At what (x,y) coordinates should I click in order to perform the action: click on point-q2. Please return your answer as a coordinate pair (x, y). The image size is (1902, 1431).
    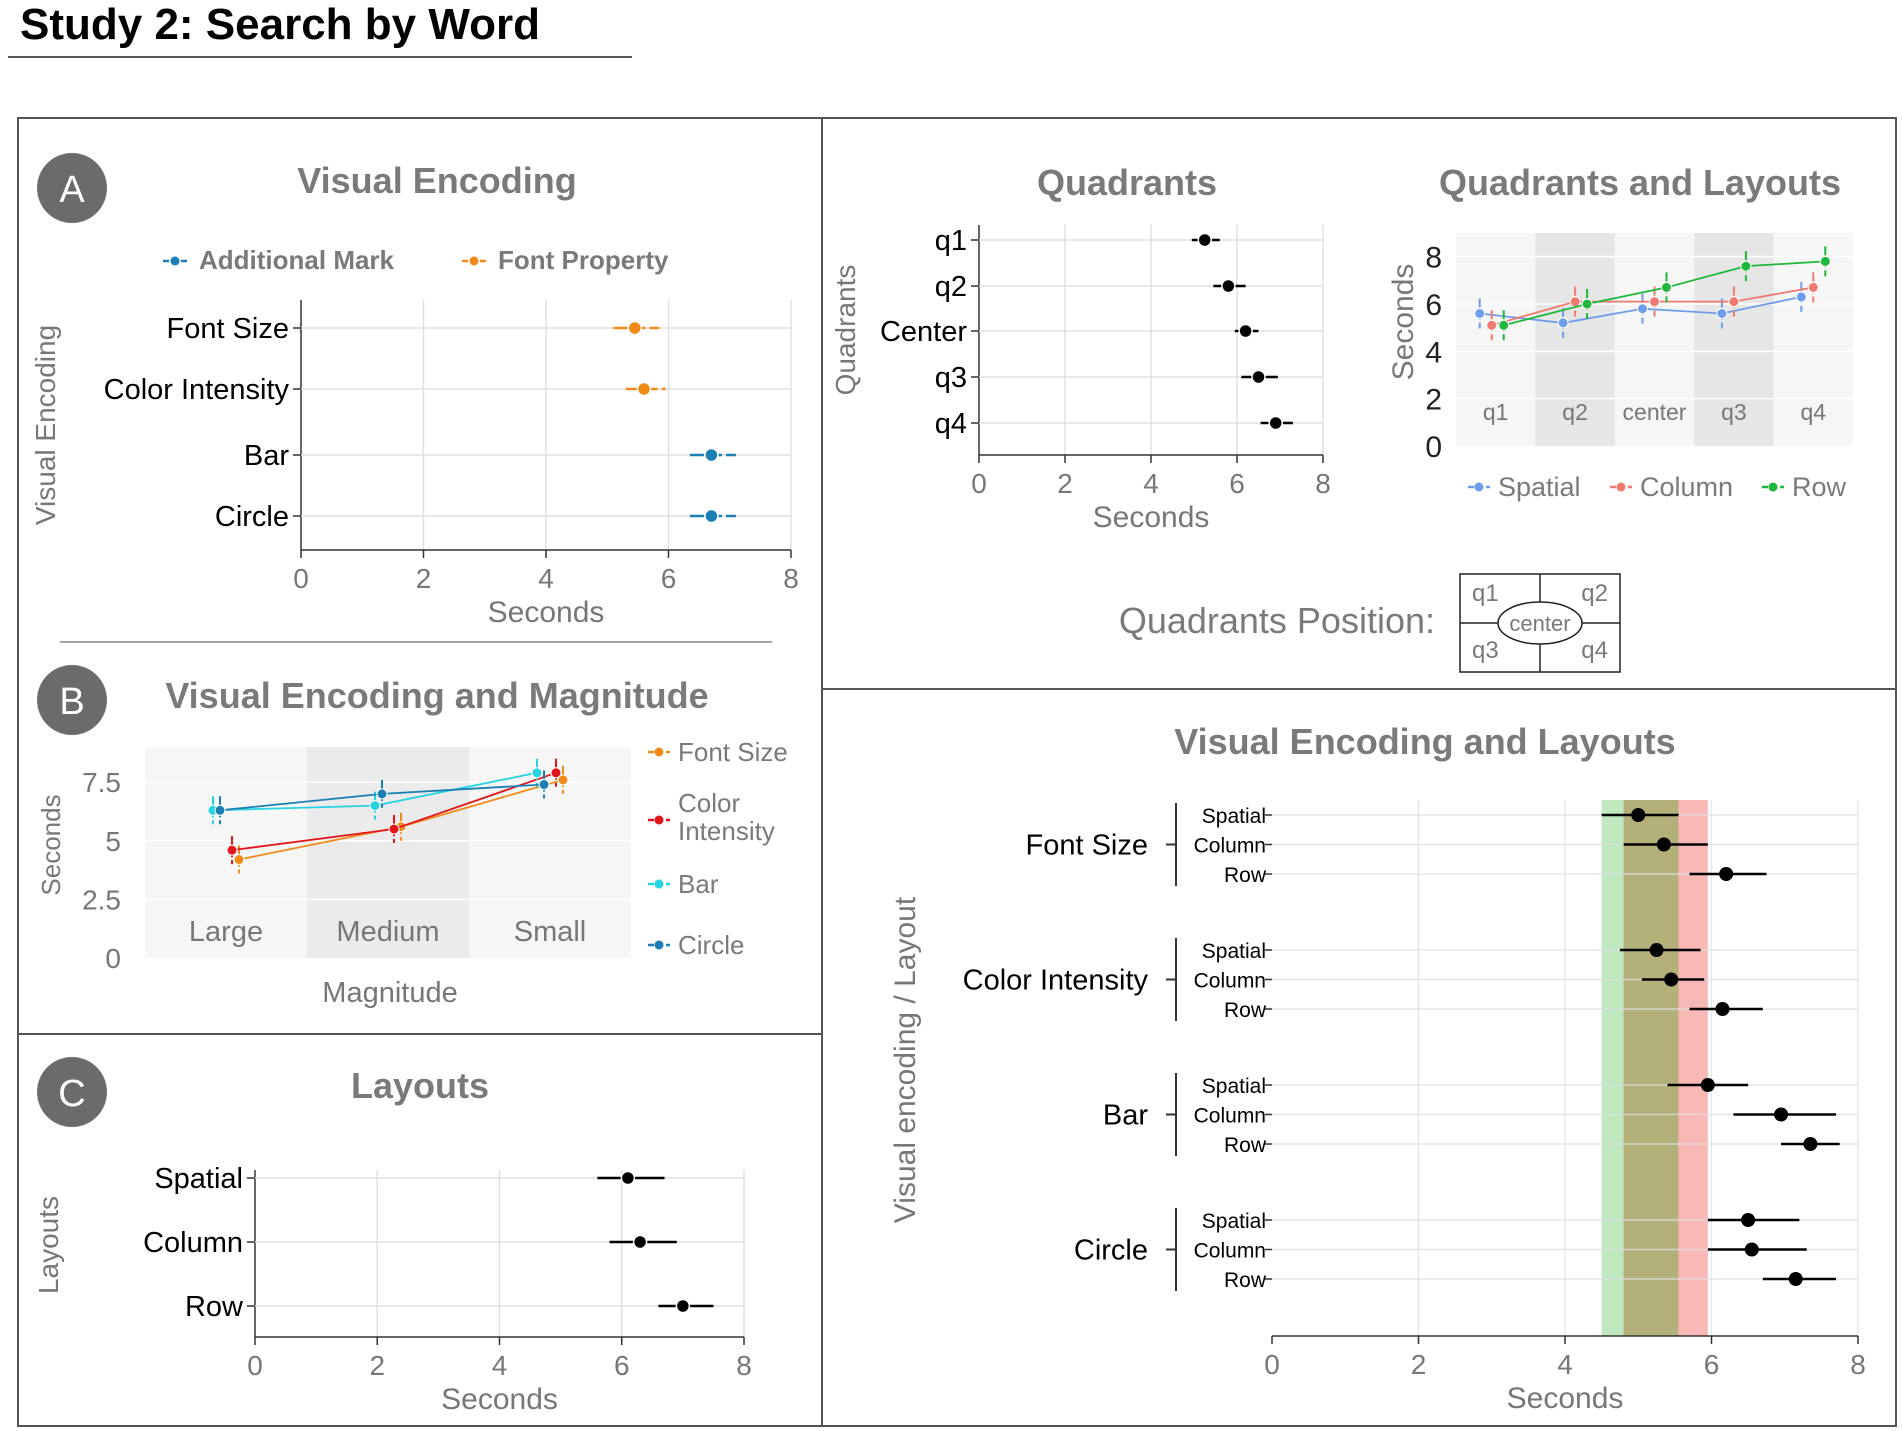
    Looking at the image, I should click on (1228, 286).